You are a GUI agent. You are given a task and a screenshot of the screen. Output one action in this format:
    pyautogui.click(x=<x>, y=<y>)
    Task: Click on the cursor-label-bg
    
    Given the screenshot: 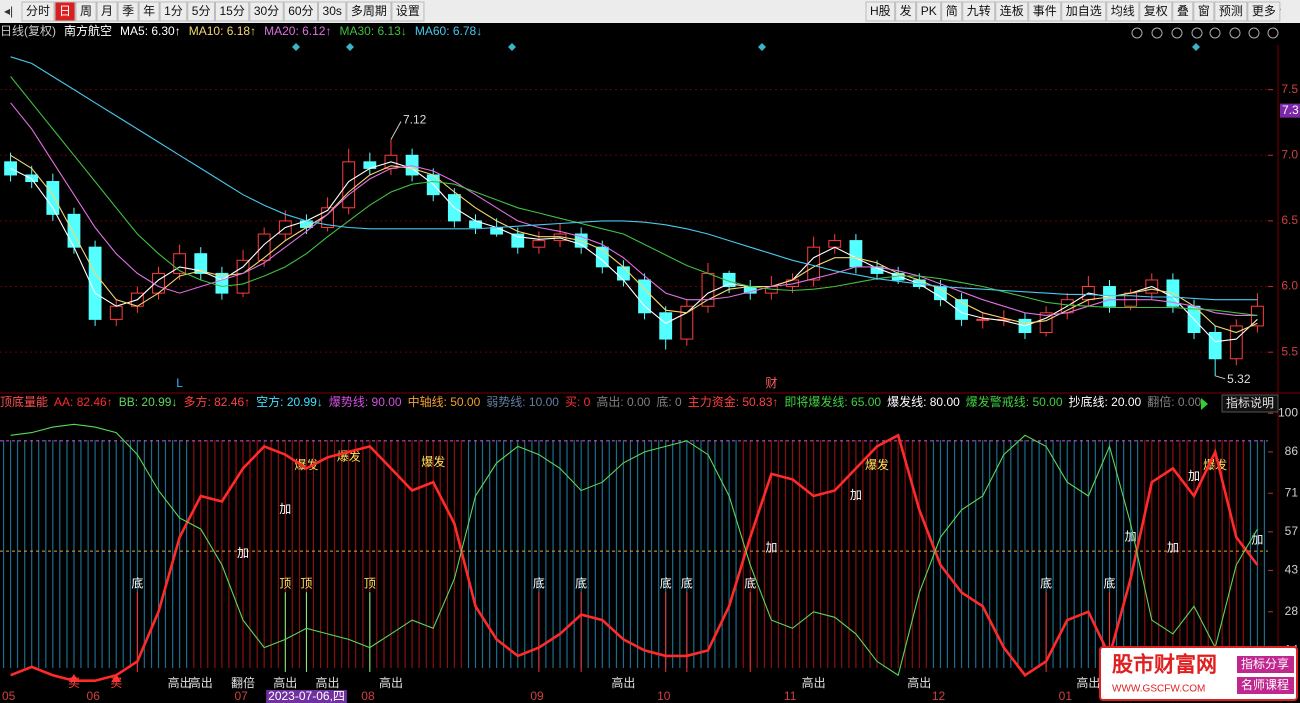 What is the action you would take?
    pyautogui.click(x=306, y=696)
    